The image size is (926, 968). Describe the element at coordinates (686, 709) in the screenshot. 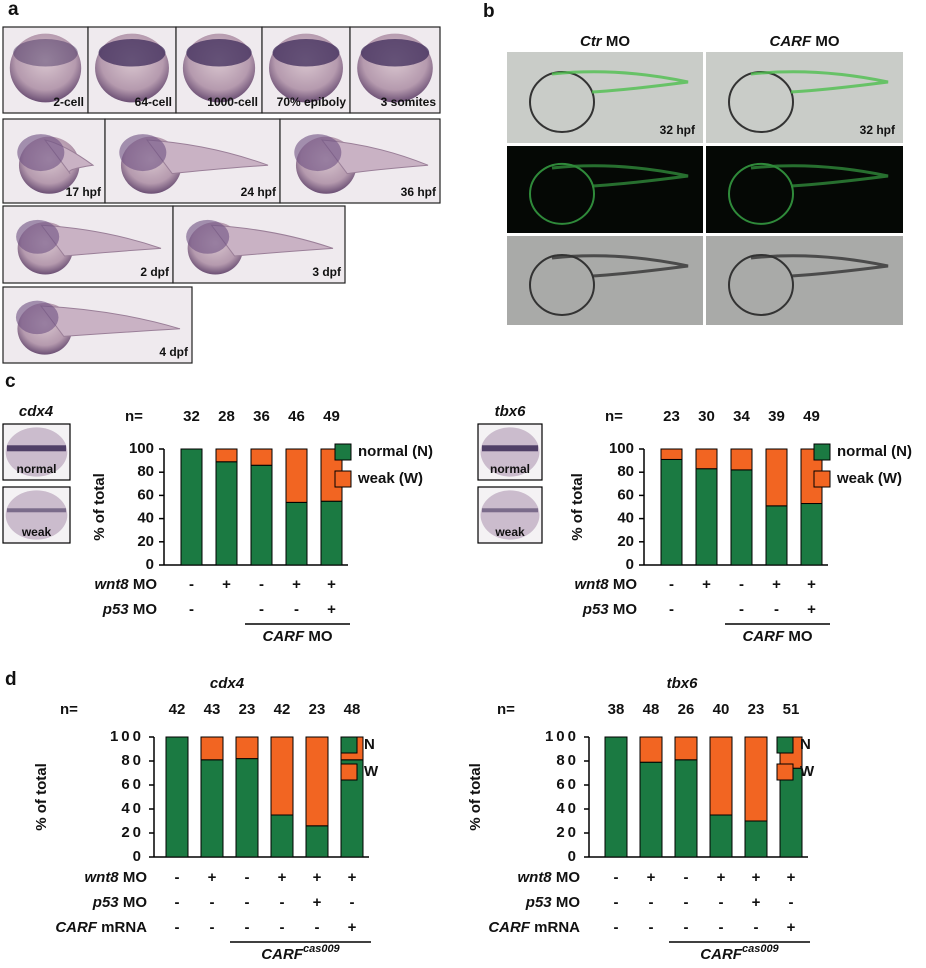

I see `n-value: 26` at that location.